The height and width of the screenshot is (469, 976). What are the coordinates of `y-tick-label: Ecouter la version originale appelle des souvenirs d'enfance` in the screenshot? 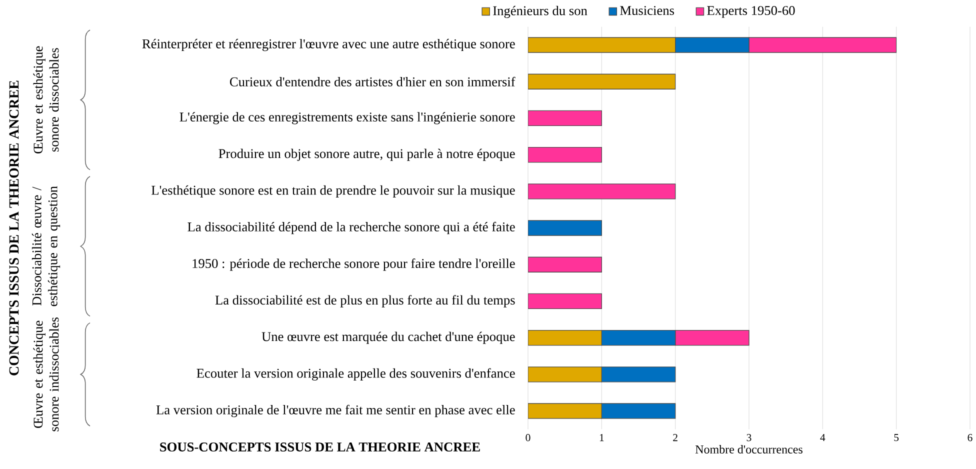 It's located at (355, 374).